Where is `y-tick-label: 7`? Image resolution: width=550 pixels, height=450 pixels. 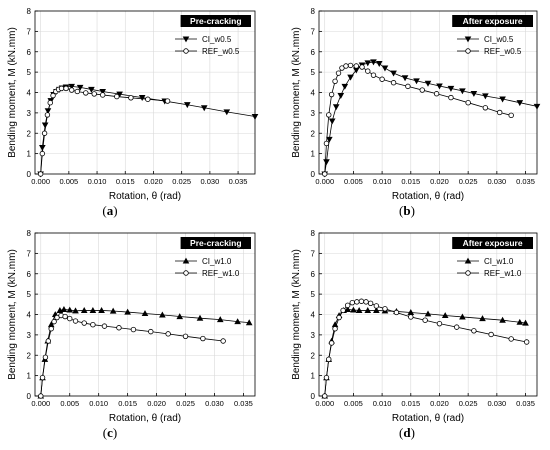
y-tick-label: 7 is located at coordinates (29, 253).